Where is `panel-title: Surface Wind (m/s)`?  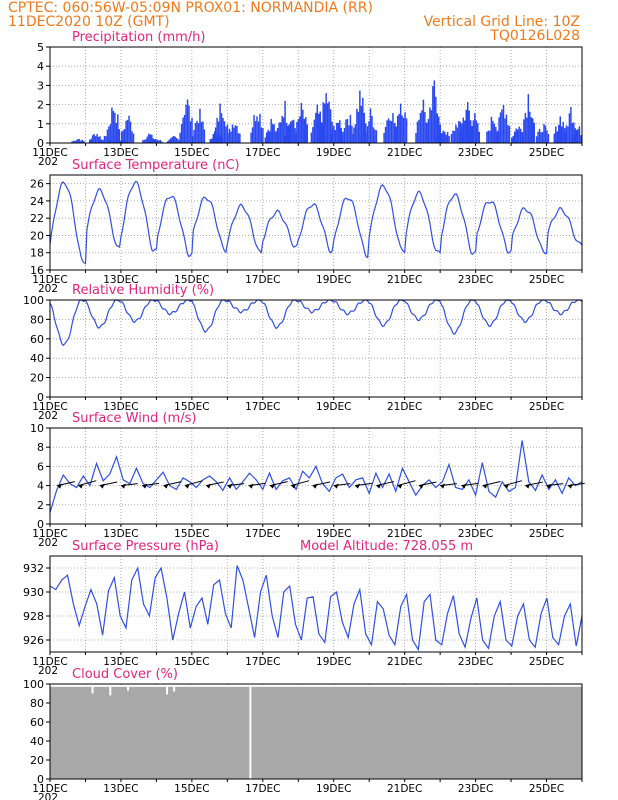
panel-title: Surface Wind (m/s) is located at coordinates (134, 418).